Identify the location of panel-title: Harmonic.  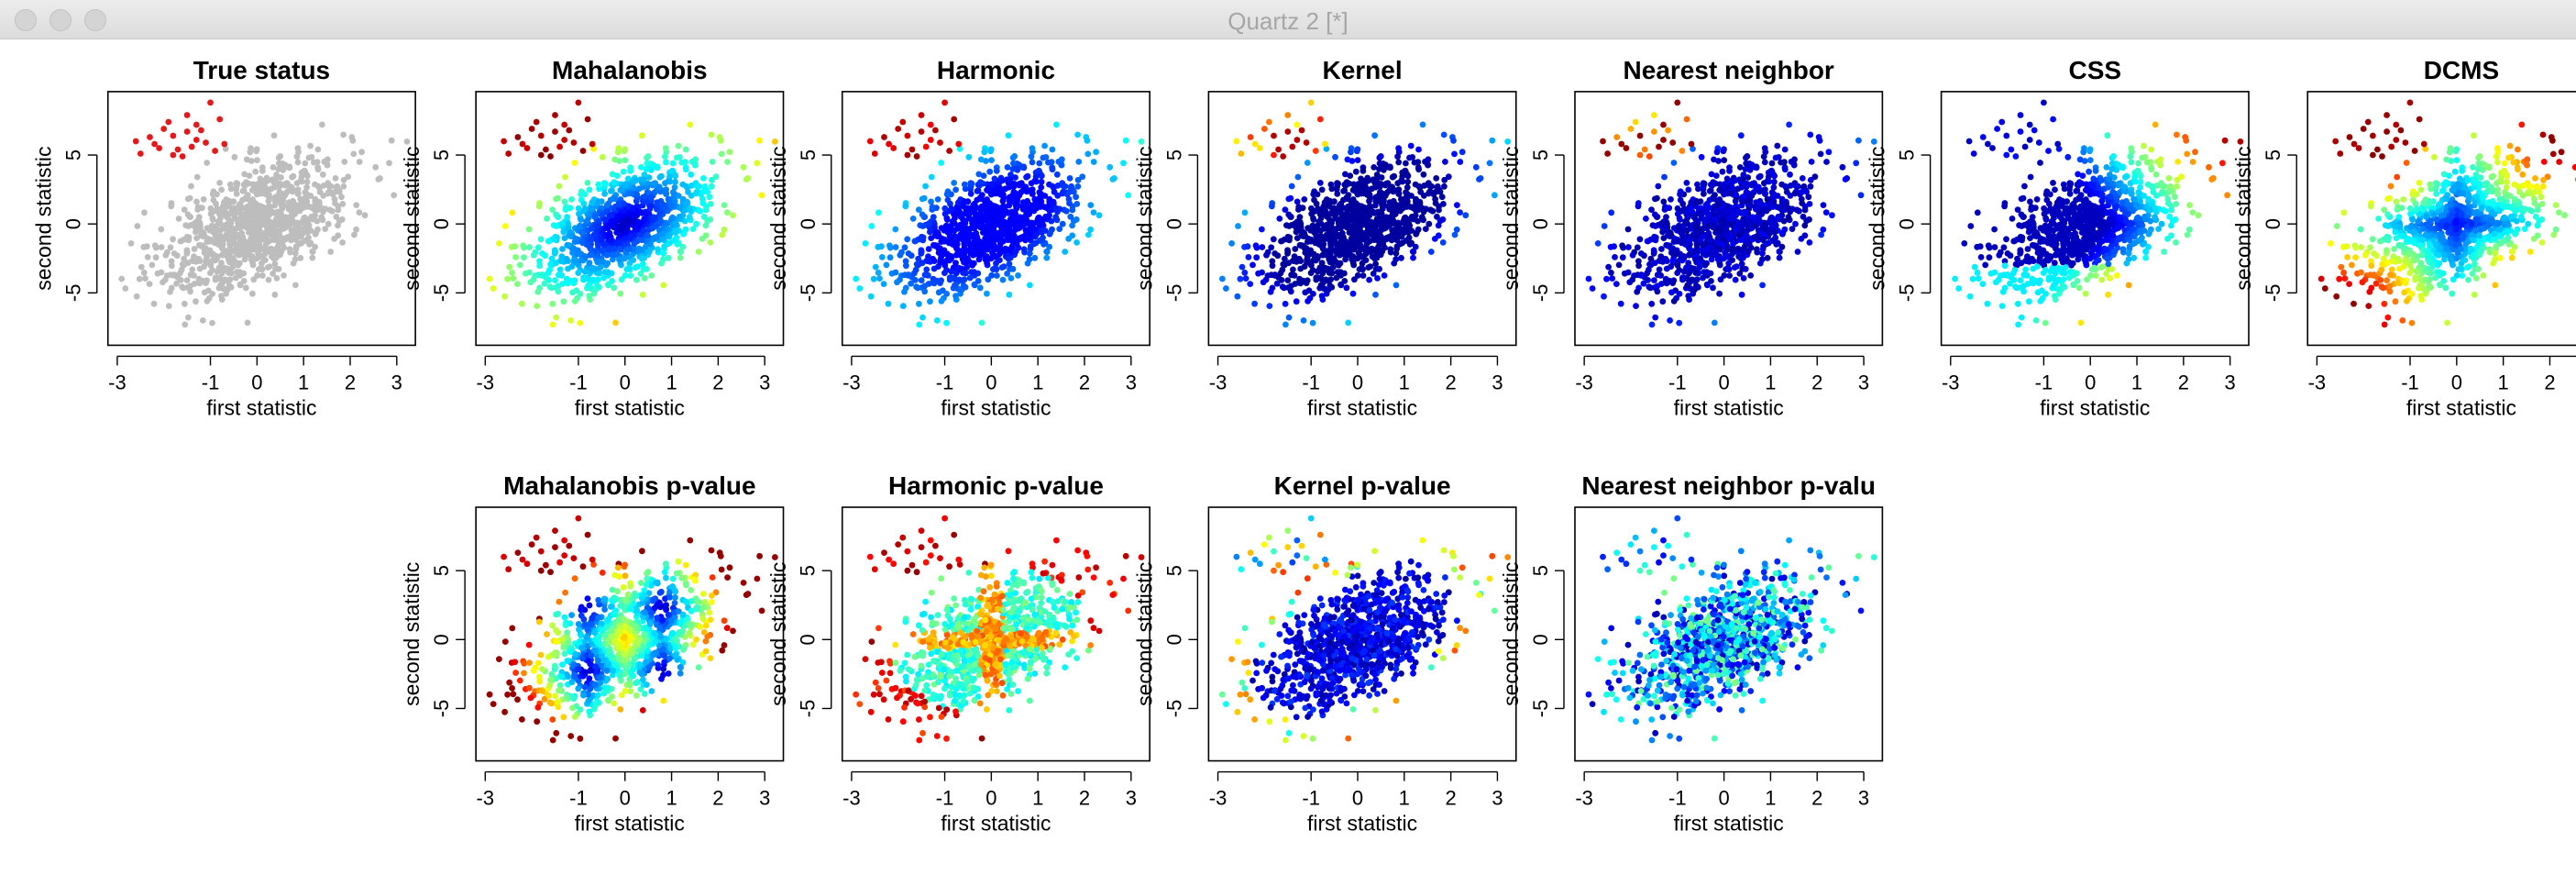
(996, 70).